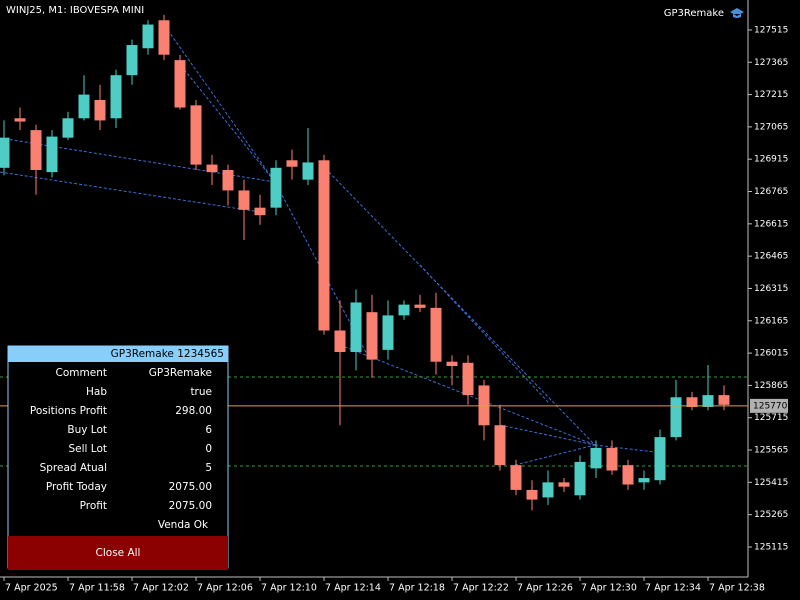 This screenshot has width=800, height=600. Describe the element at coordinates (694, 13) in the screenshot. I see `indicator-name: GP3Remake` at that location.